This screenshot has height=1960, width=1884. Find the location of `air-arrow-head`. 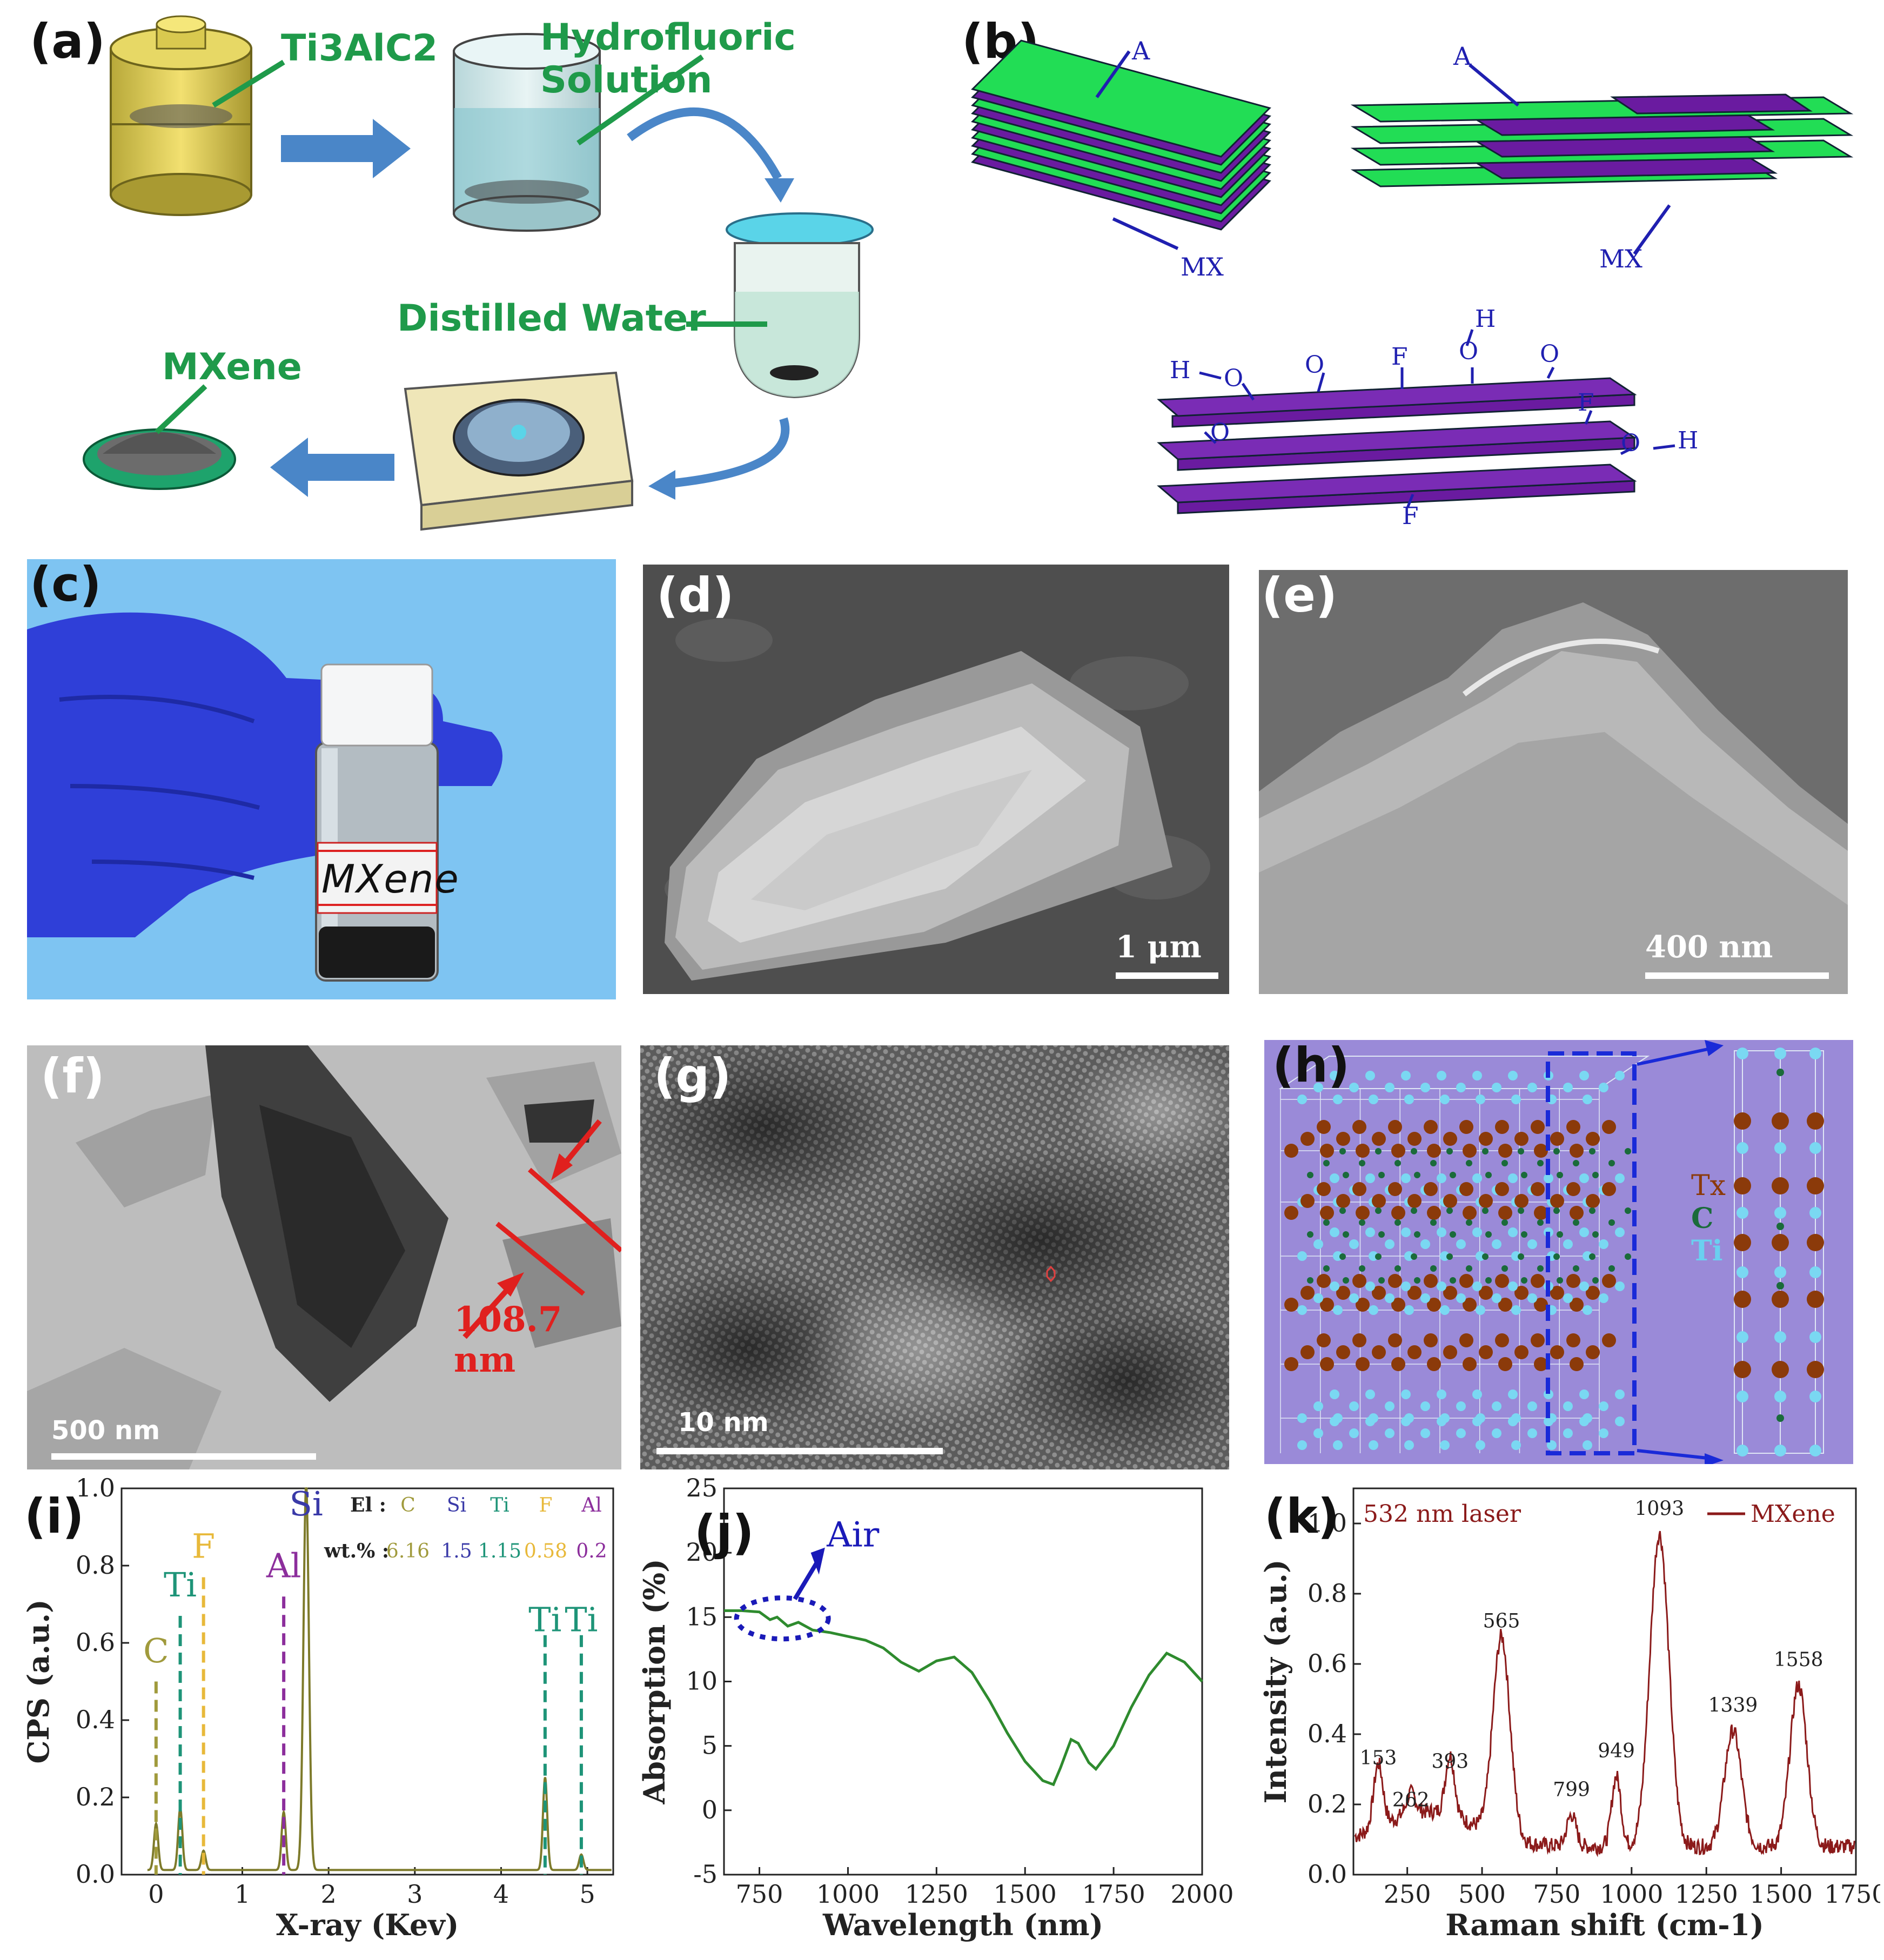

air-arrow-head is located at coordinates (818, 1561).